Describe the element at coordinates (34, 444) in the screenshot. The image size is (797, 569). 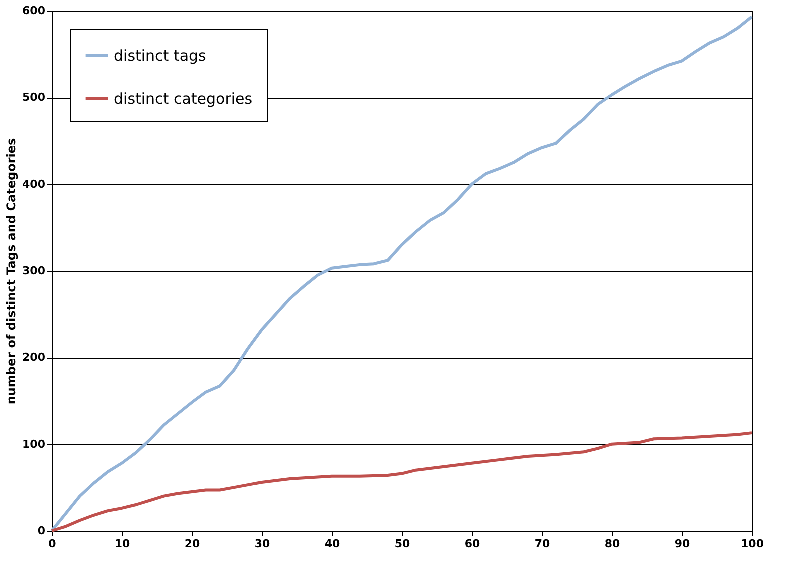
I see `y-tick-label: 100` at that location.